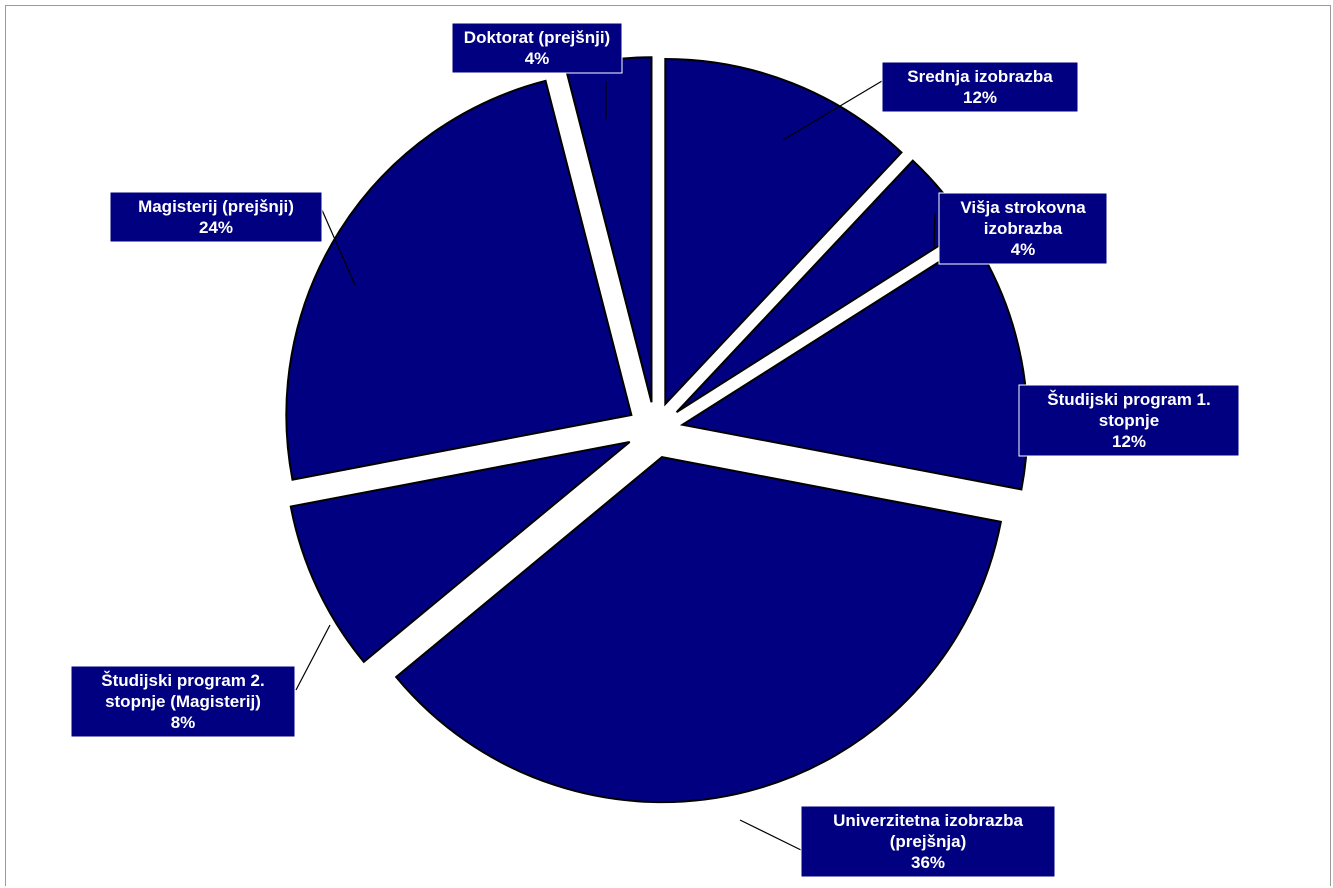 This screenshot has height=888, width=1333. I want to click on slice-category-label: stopnje, so click(1129, 420).